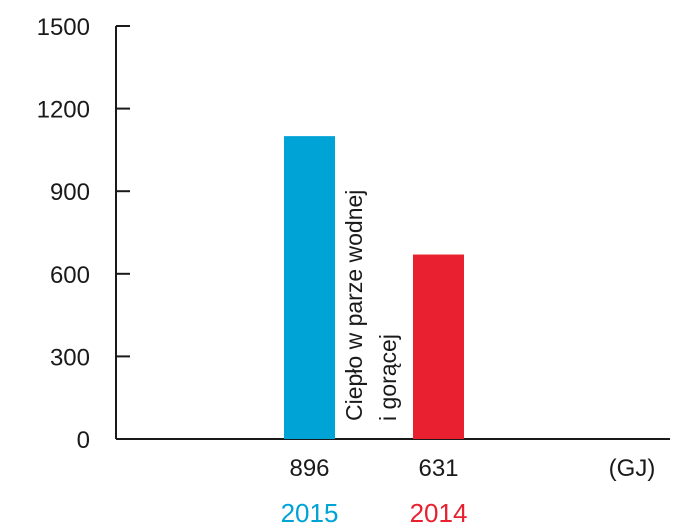  Describe the element at coordinates (439, 511) in the screenshot. I see `legend-2014: 2014` at that location.